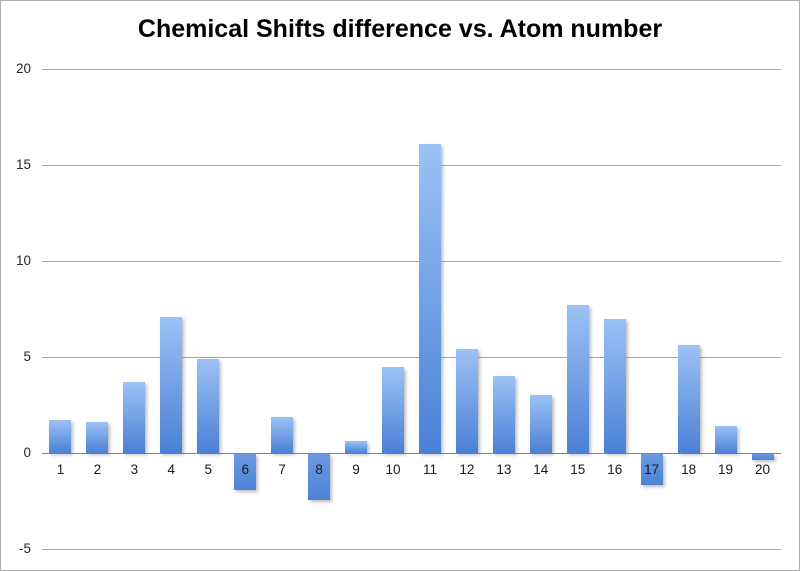 The width and height of the screenshot is (800, 571). What do you see at coordinates (319, 469) in the screenshot?
I see `x-axis-tick-label: 8` at bounding box center [319, 469].